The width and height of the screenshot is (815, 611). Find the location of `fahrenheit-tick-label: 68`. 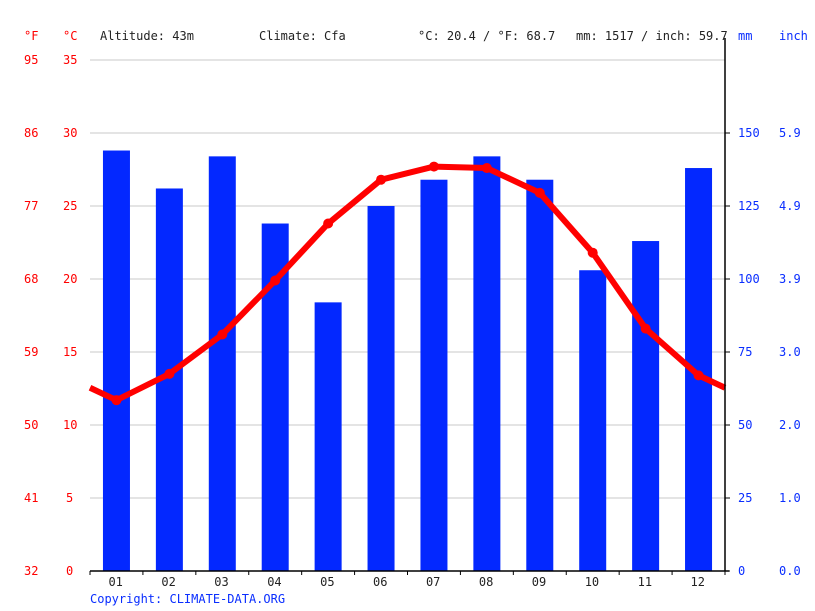

fahrenheit-tick-label: 68 is located at coordinates (31, 279).